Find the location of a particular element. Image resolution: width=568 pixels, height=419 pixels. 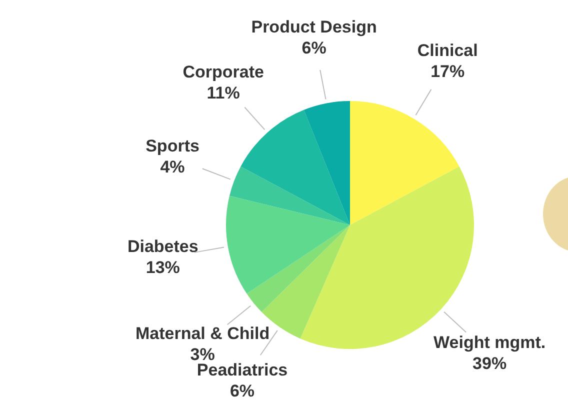

slice-label: Diabetes is located at coordinates (162, 246).